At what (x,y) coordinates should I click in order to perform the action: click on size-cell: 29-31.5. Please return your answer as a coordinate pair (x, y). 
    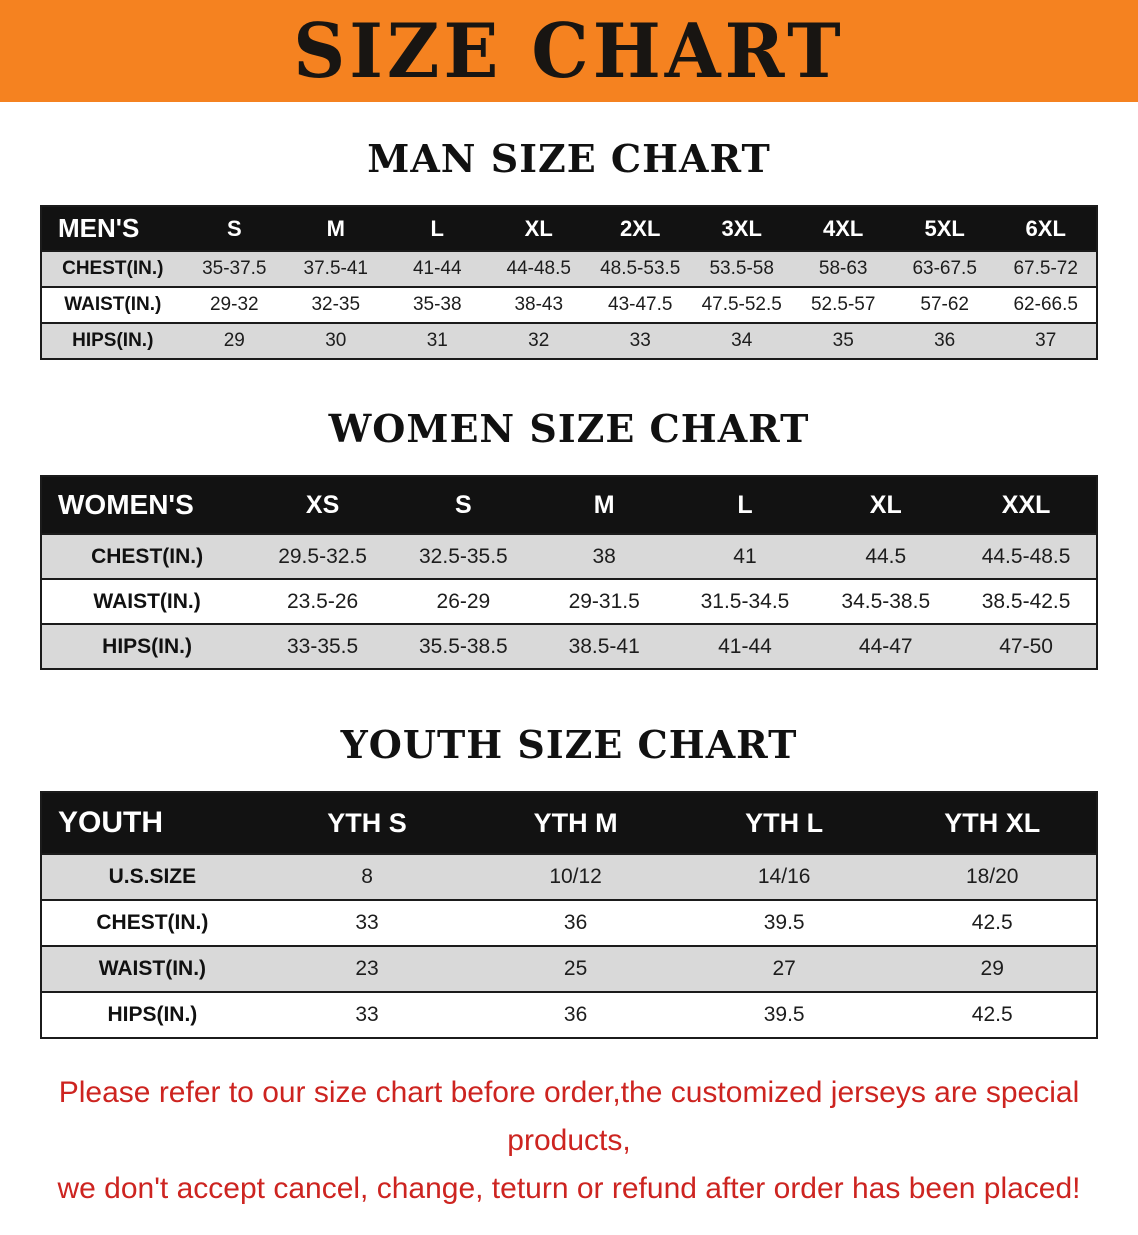
    Looking at the image, I should click on (604, 601).